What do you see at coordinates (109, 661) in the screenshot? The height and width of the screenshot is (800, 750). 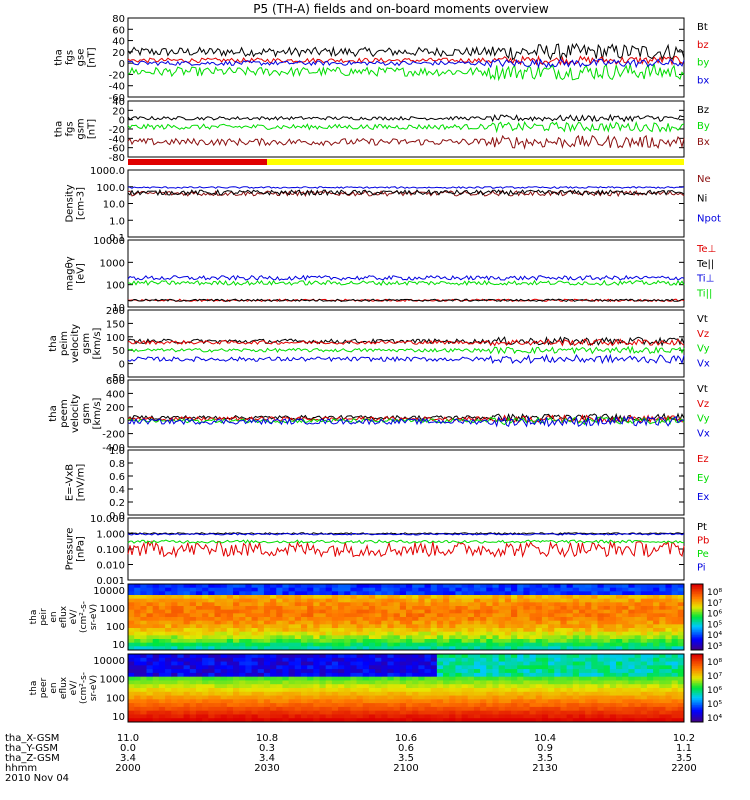 I see `y-tick-label: 10000` at bounding box center [109, 661].